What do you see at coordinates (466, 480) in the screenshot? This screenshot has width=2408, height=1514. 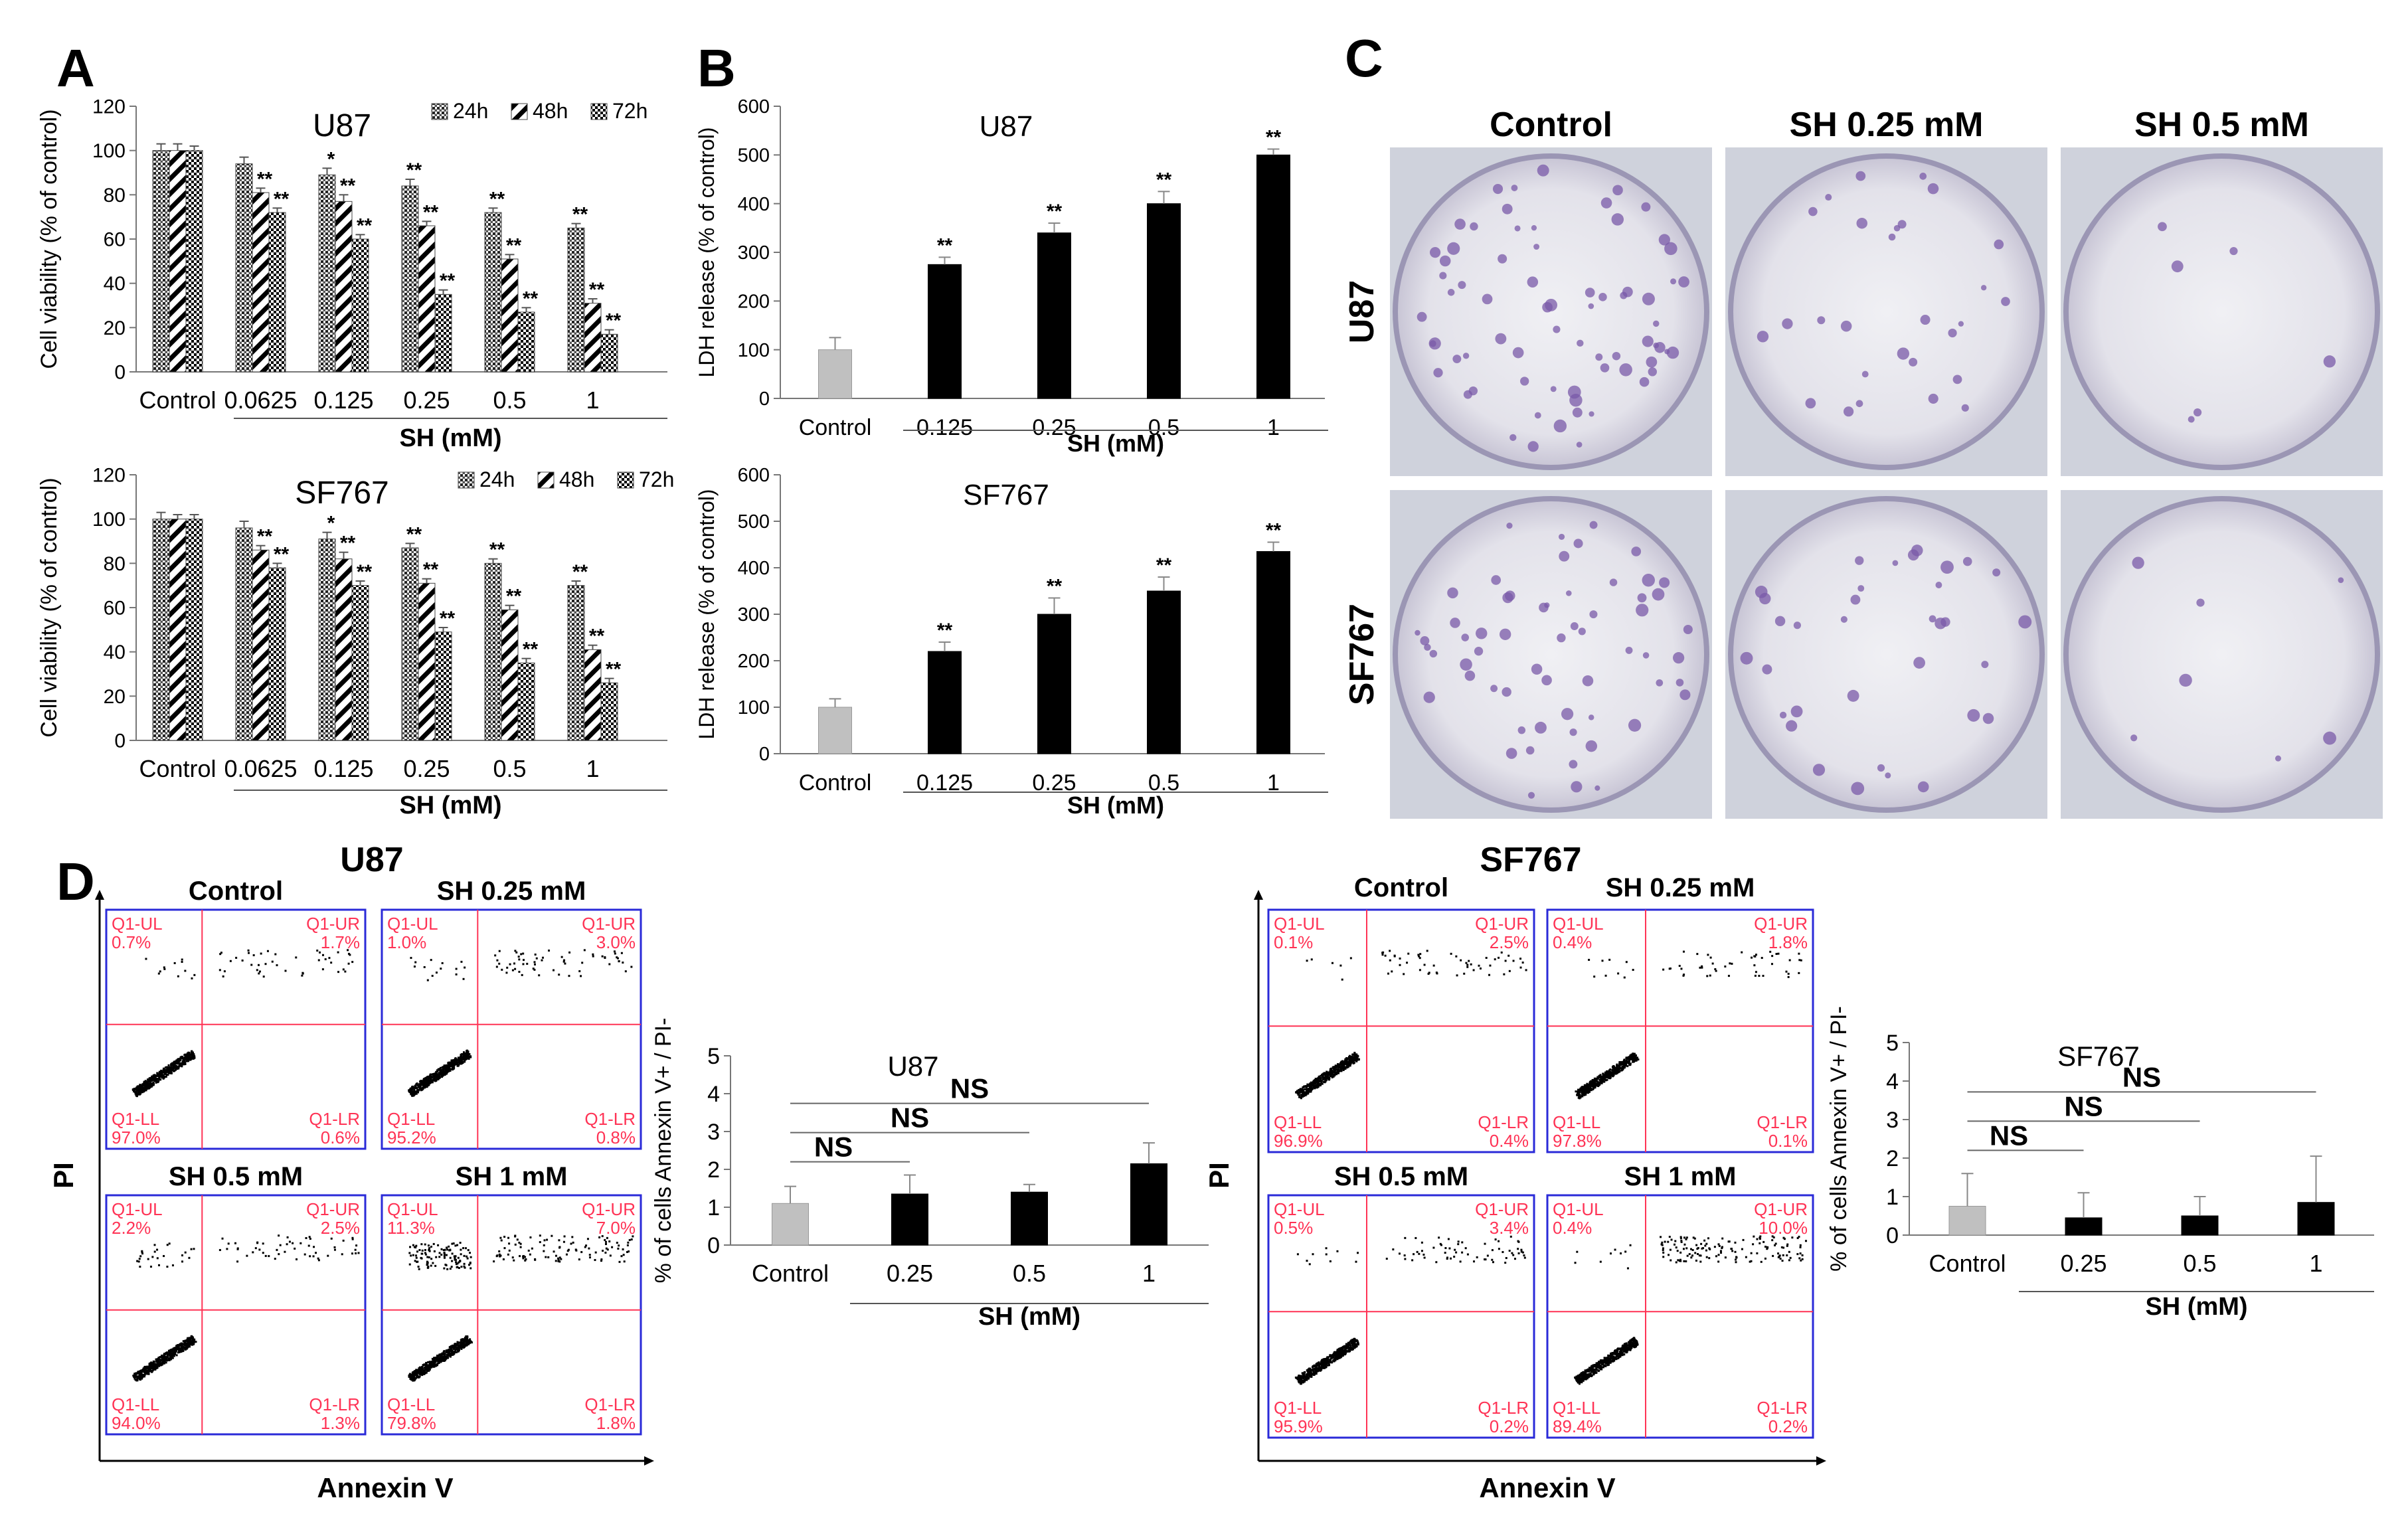 I see `legend-swatch` at bounding box center [466, 480].